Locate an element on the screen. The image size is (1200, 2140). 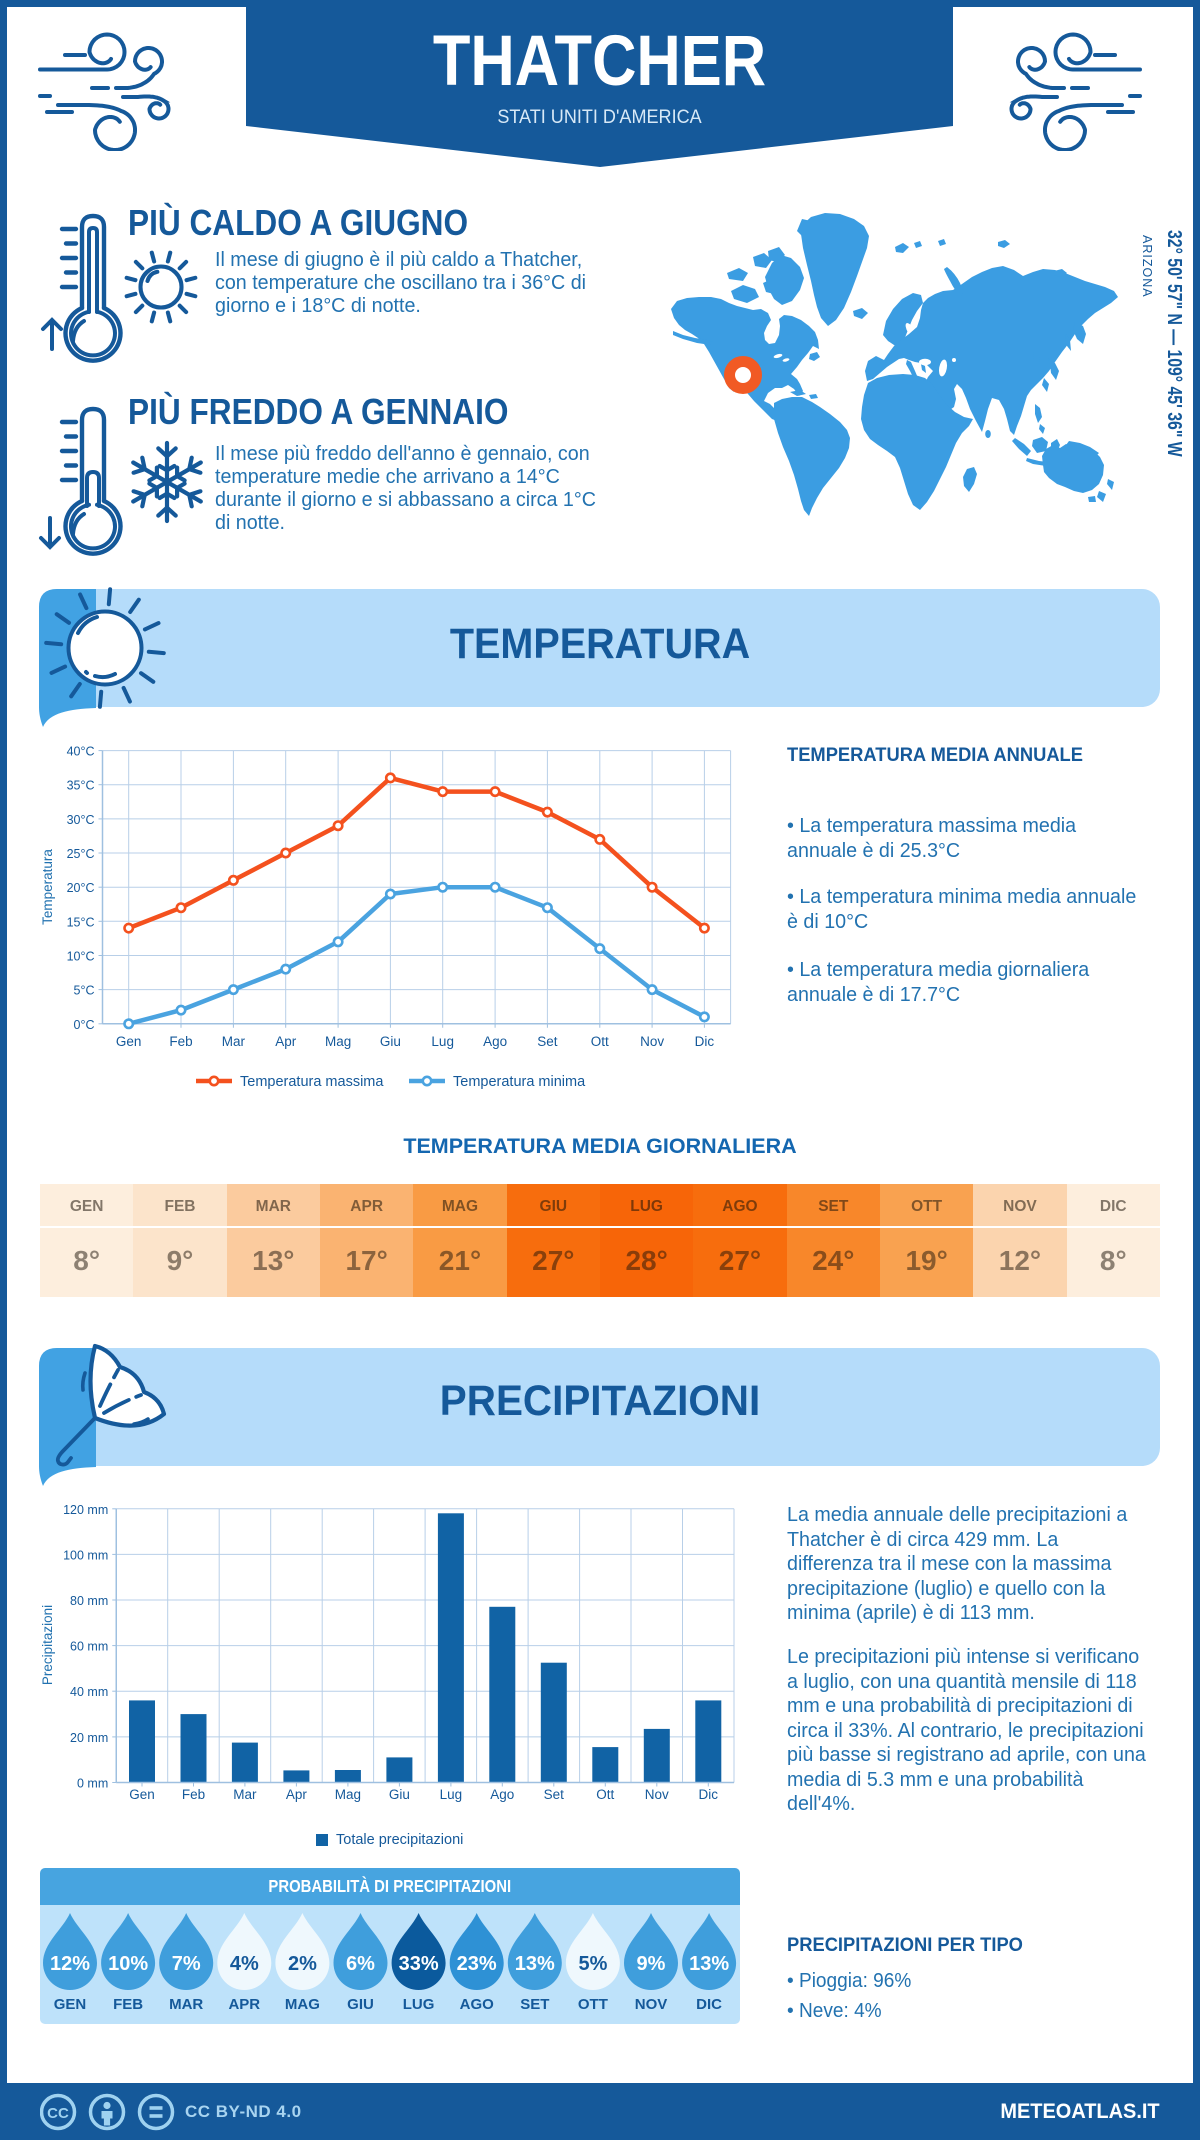
svg-text: 10°C is located at coordinates (81, 957).